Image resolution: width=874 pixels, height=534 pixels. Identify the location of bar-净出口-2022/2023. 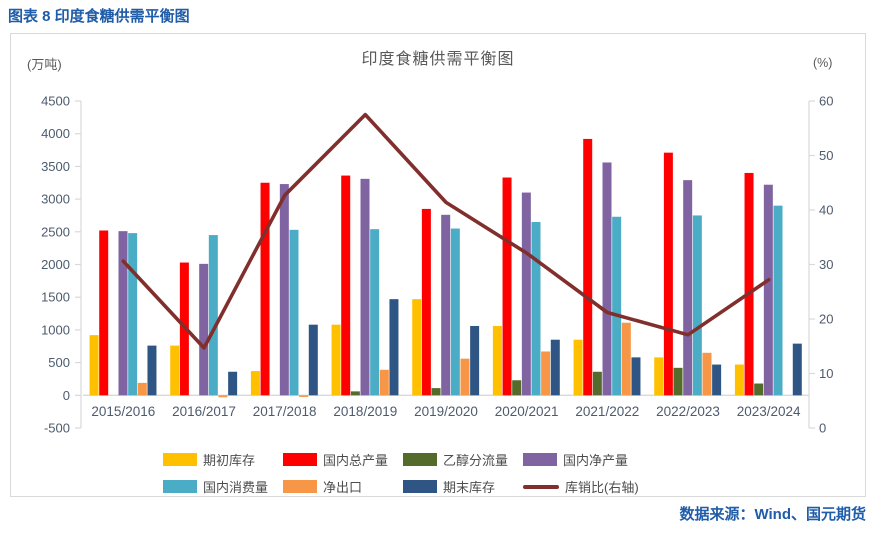
(707, 374).